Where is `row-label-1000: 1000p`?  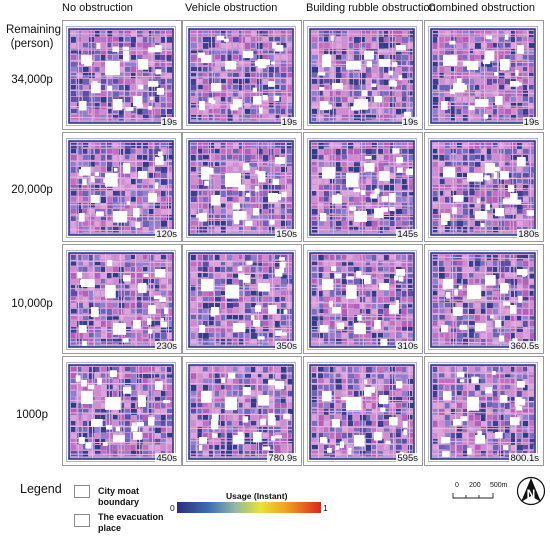 row-label-1000: 1000p is located at coordinates (32, 415).